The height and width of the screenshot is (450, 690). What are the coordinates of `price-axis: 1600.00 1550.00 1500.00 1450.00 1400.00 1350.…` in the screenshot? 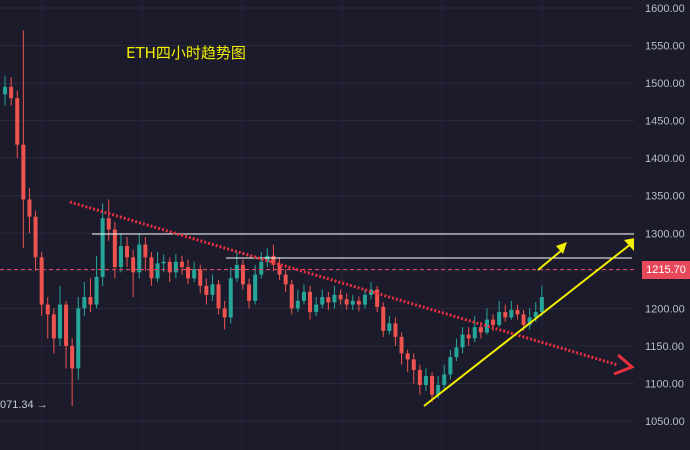 It's located at (662, 225).